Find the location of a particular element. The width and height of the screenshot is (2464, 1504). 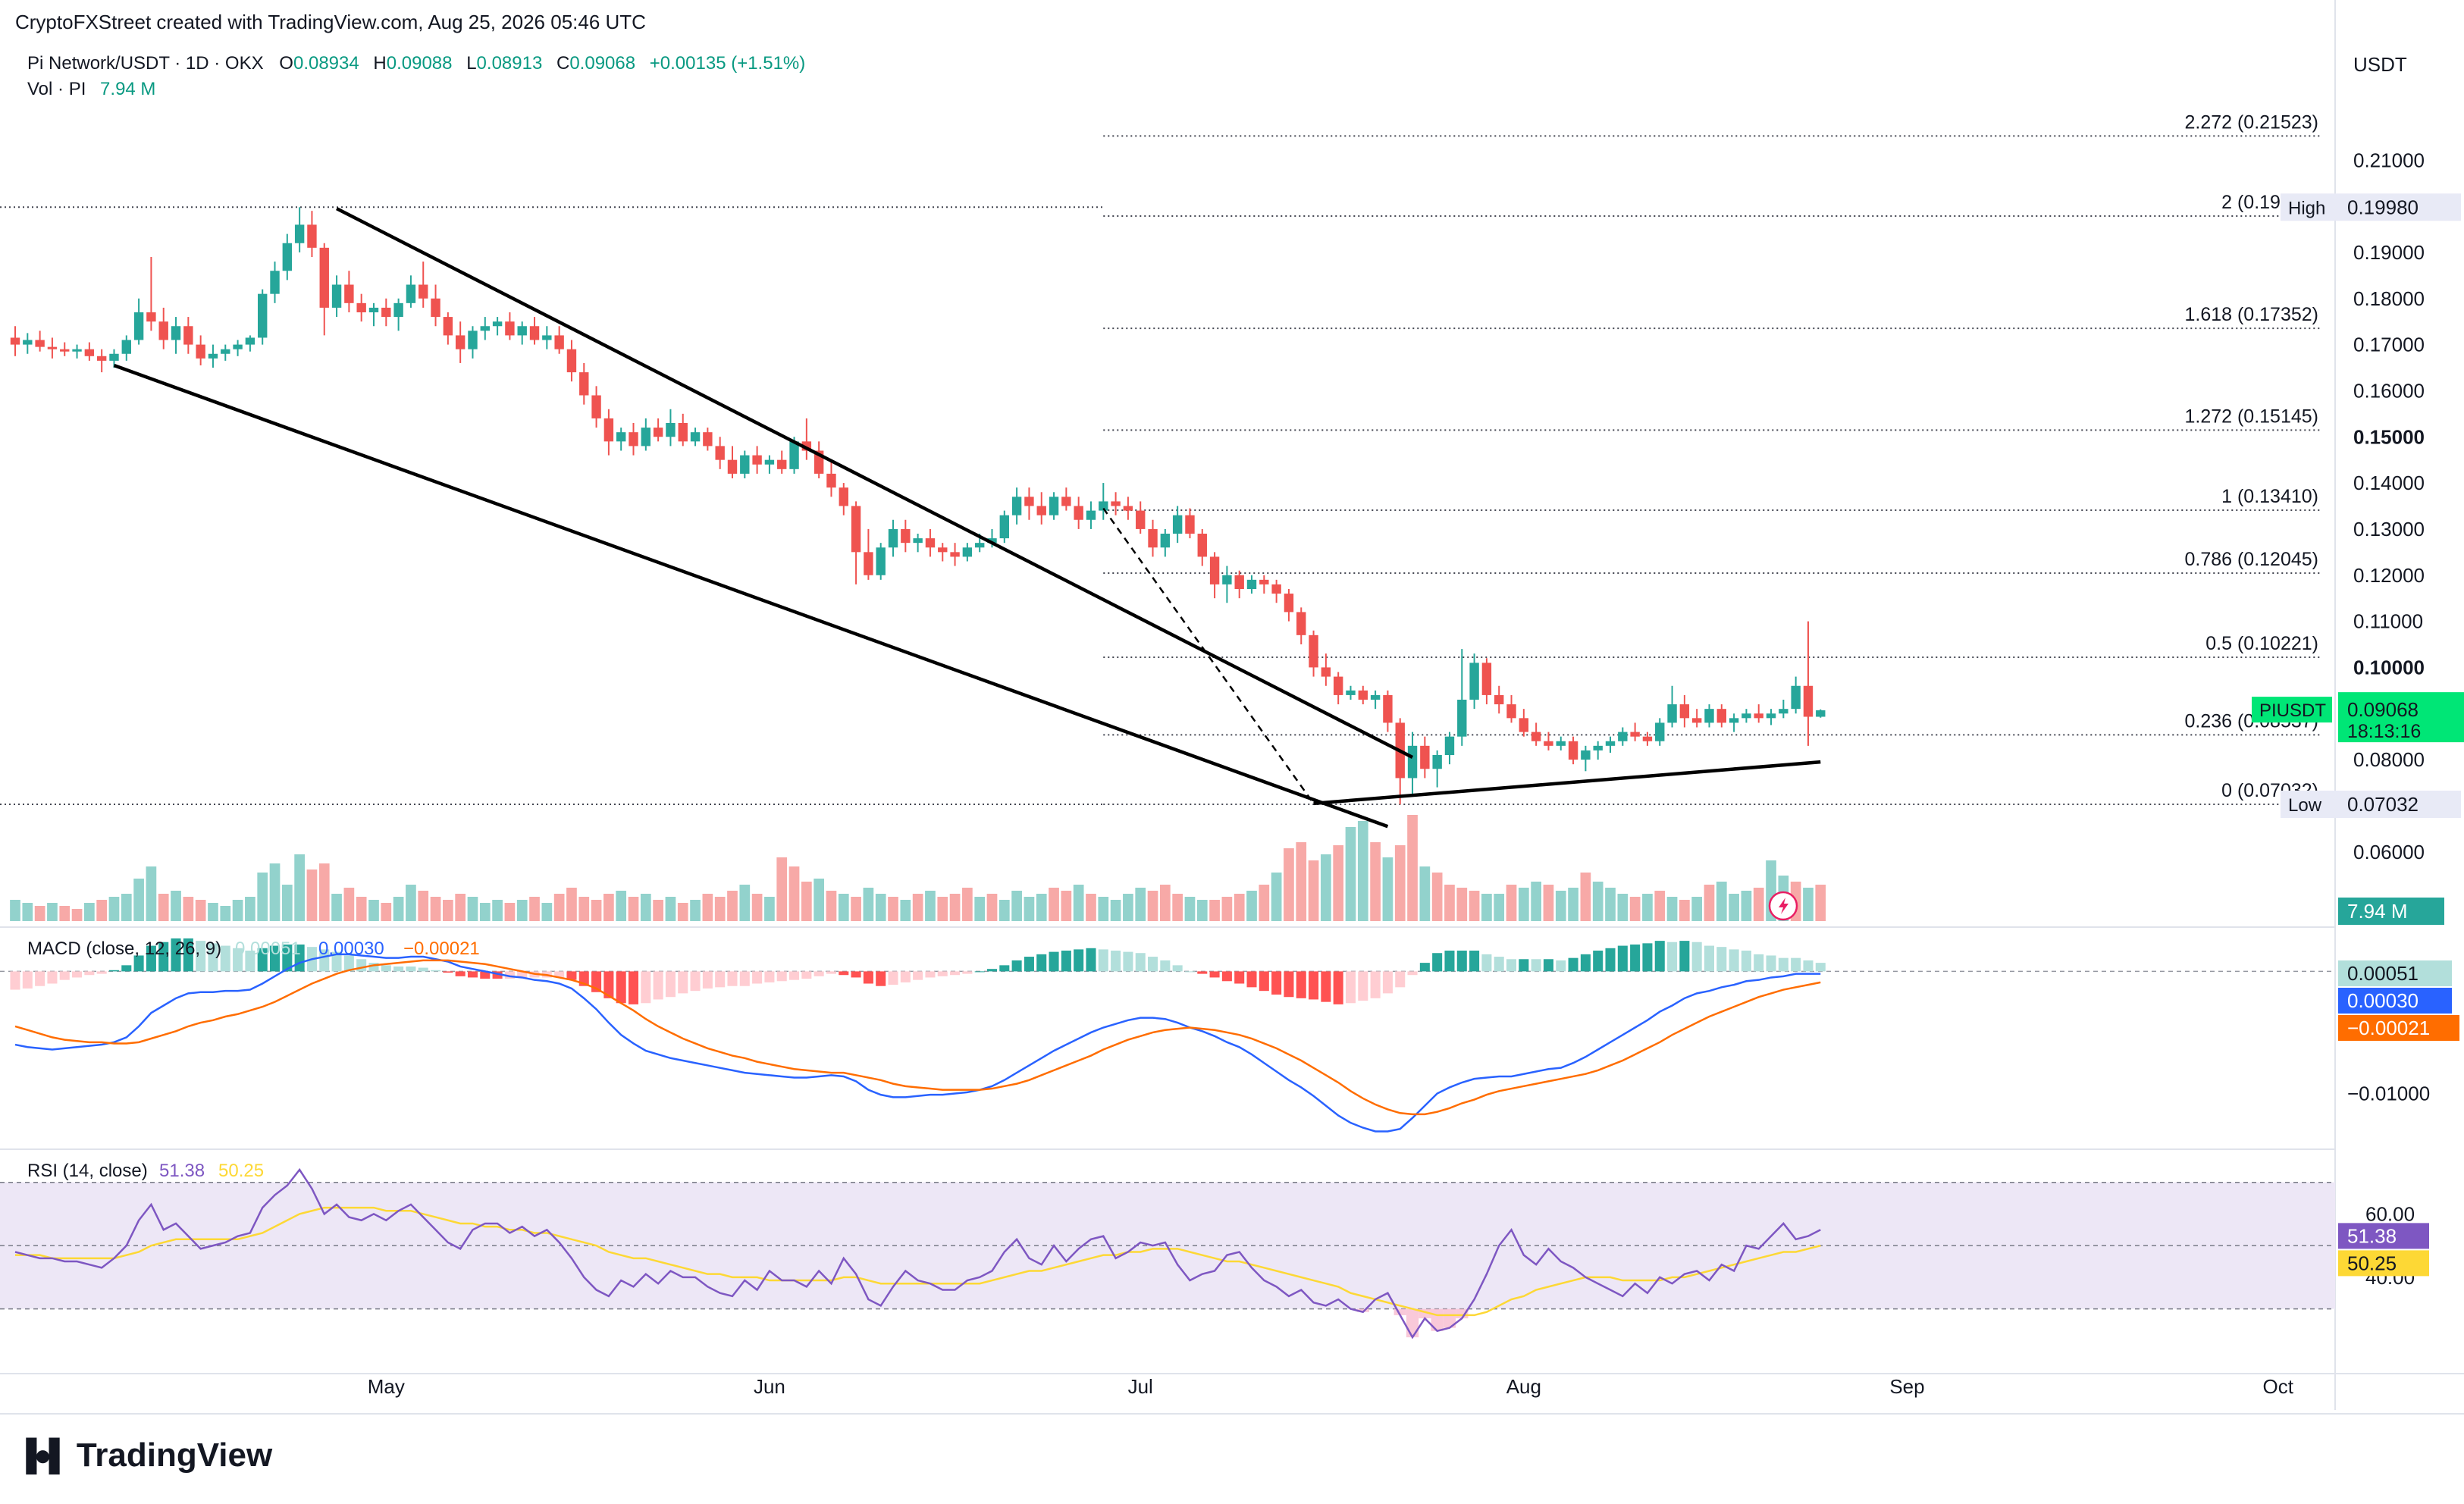

macd-legend-hist: 0.00051 is located at coordinates (268, 948).